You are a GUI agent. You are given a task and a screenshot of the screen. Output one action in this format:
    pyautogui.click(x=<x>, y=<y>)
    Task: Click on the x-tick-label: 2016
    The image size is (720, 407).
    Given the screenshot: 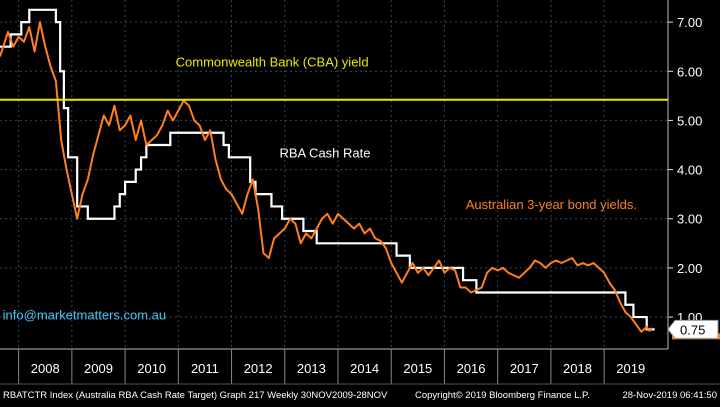 What is the action you would take?
    pyautogui.click(x=471, y=368)
    